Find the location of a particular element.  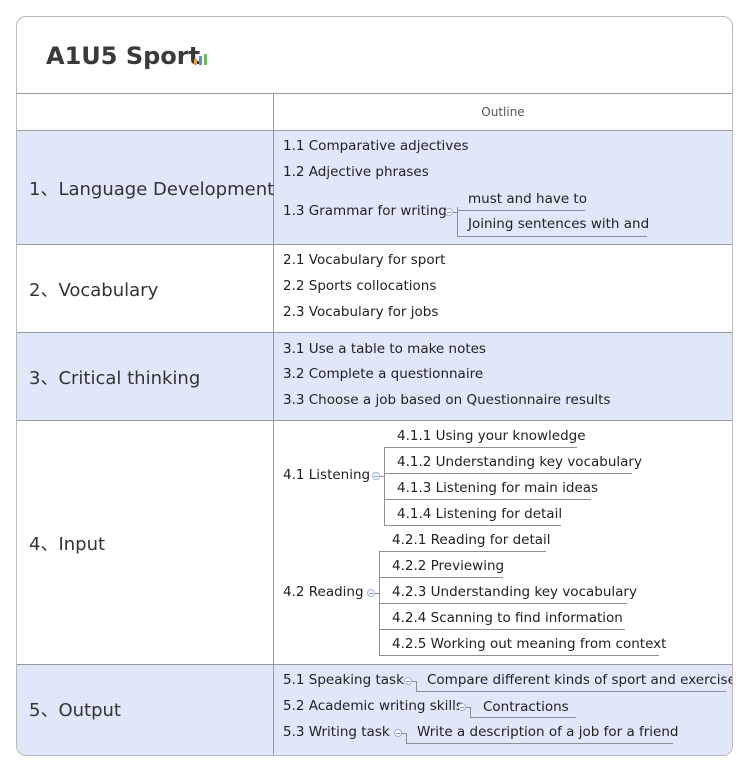

subtopic-4-1-2: 4.1.2 Understanding key vocabulary is located at coordinates (519, 462).